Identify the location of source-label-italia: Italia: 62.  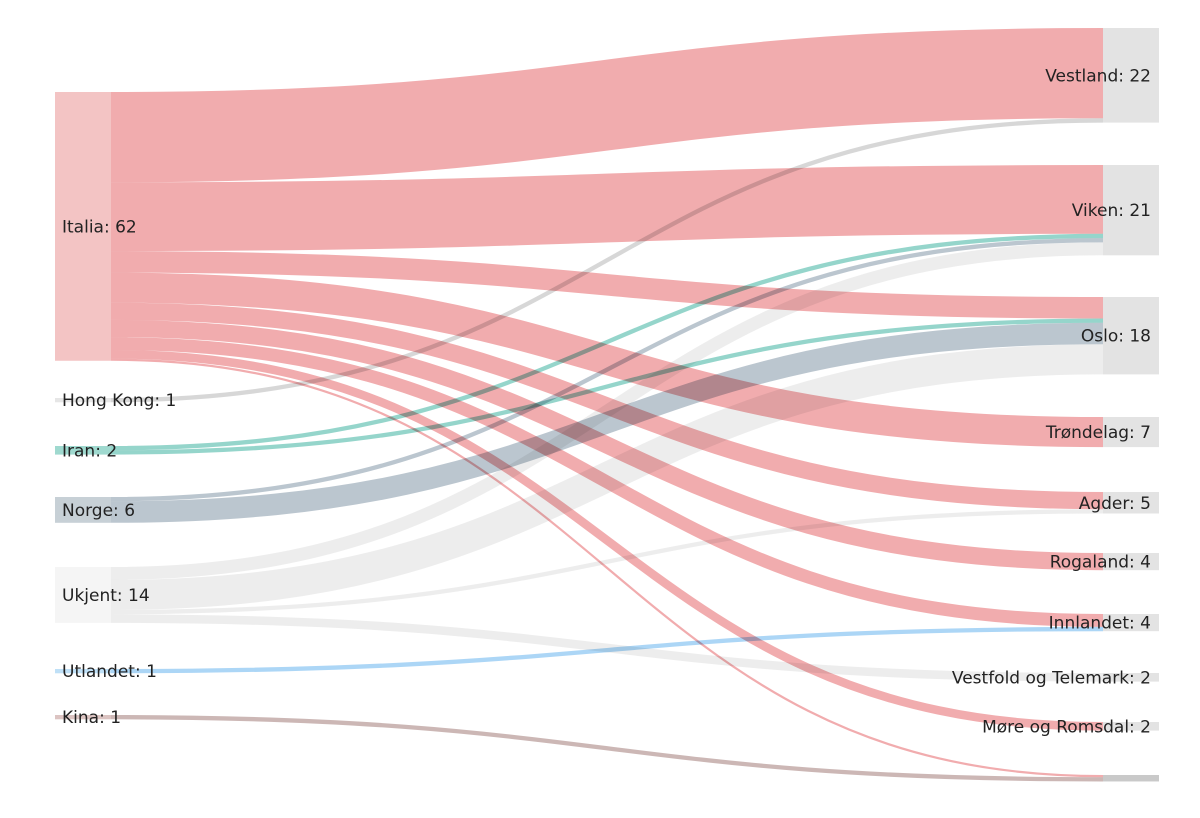
(99, 227).